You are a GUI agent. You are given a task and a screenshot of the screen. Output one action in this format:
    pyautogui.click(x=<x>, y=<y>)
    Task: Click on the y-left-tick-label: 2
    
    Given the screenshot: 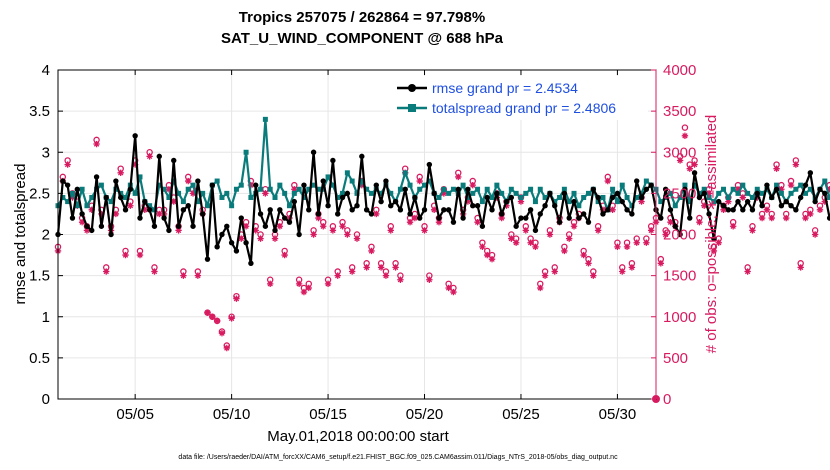 What is the action you would take?
    pyautogui.click(x=46, y=235)
    